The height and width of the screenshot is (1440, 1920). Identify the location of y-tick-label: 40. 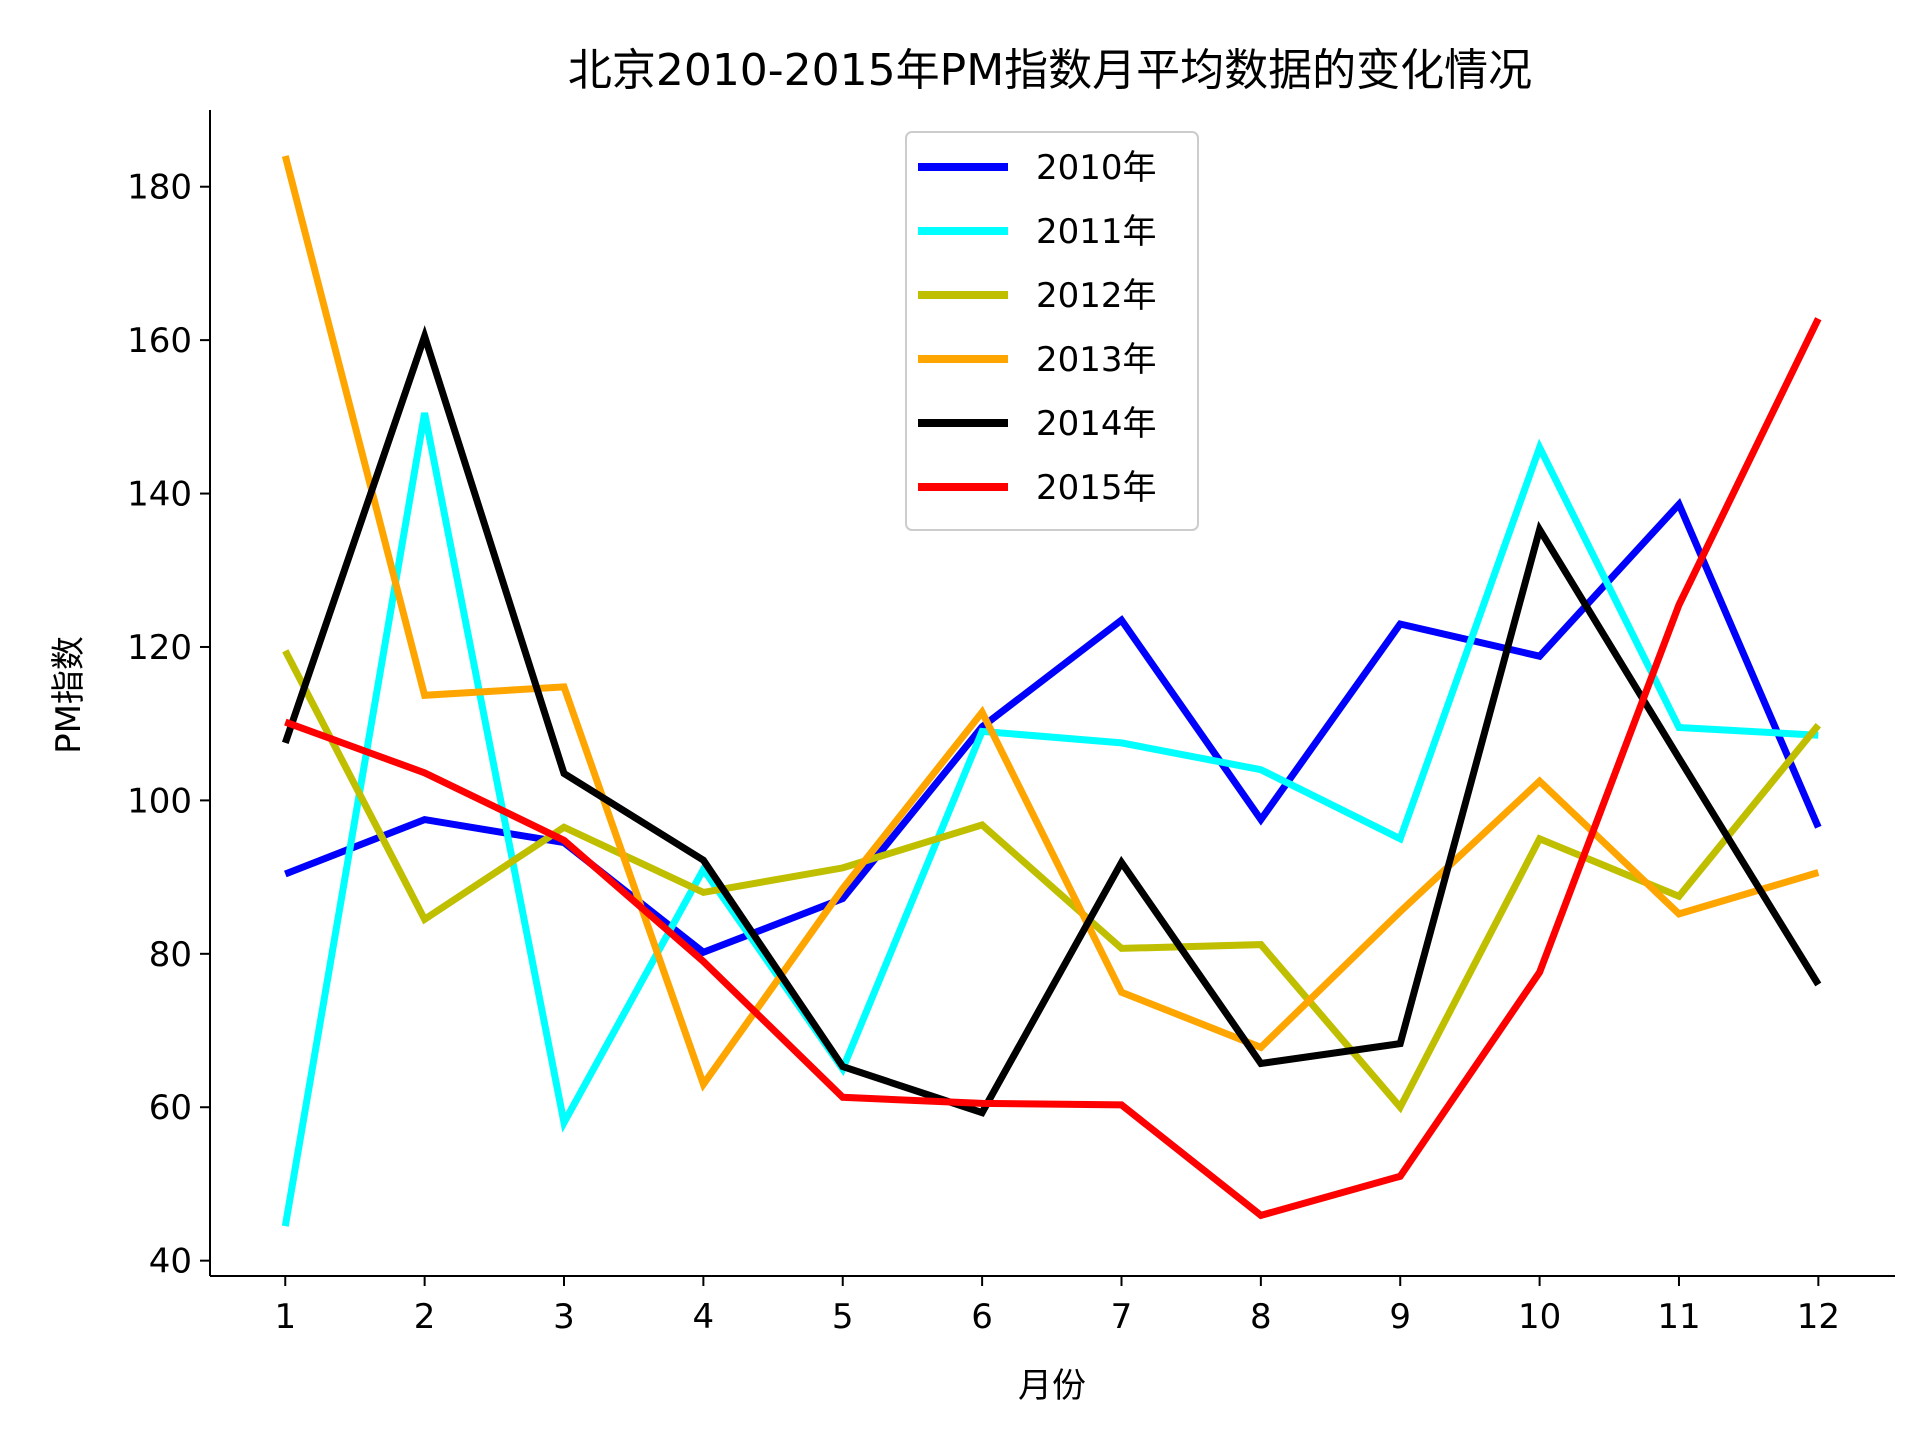
(170, 1262).